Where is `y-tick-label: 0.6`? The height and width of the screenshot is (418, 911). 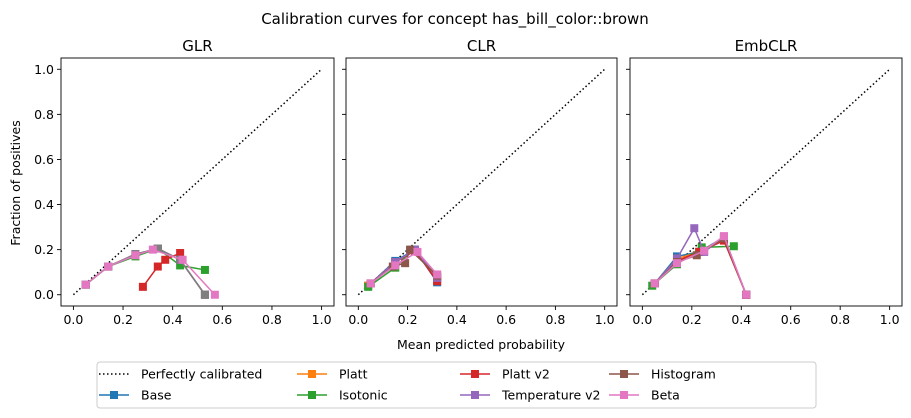 y-tick-label: 0.6 is located at coordinates (44, 159).